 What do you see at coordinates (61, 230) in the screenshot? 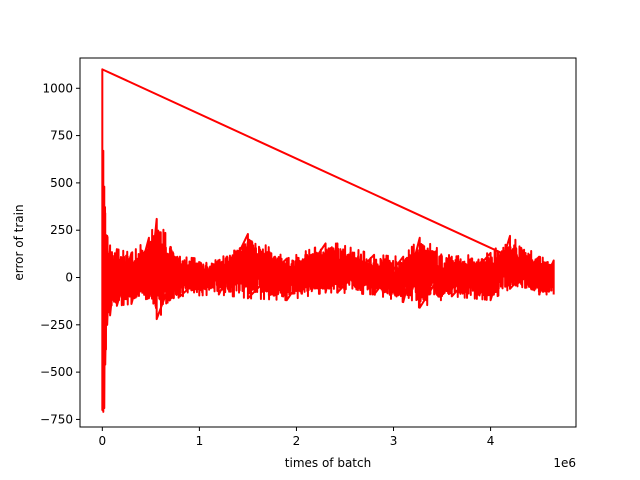
I see `y-tick-label: 250` at bounding box center [61, 230].